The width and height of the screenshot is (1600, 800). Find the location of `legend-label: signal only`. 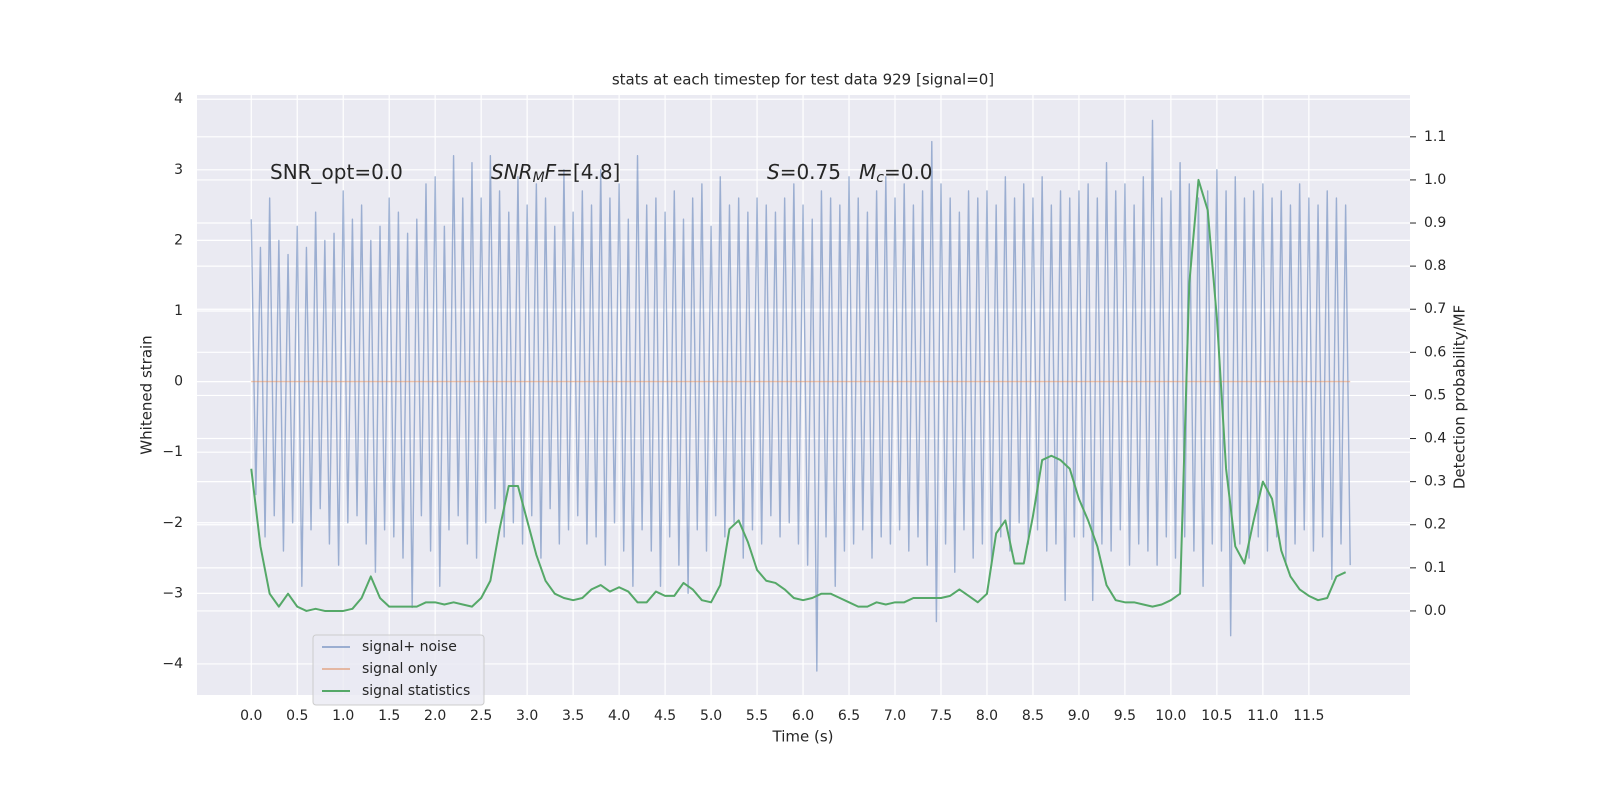

legend-label: signal only is located at coordinates (399, 669).